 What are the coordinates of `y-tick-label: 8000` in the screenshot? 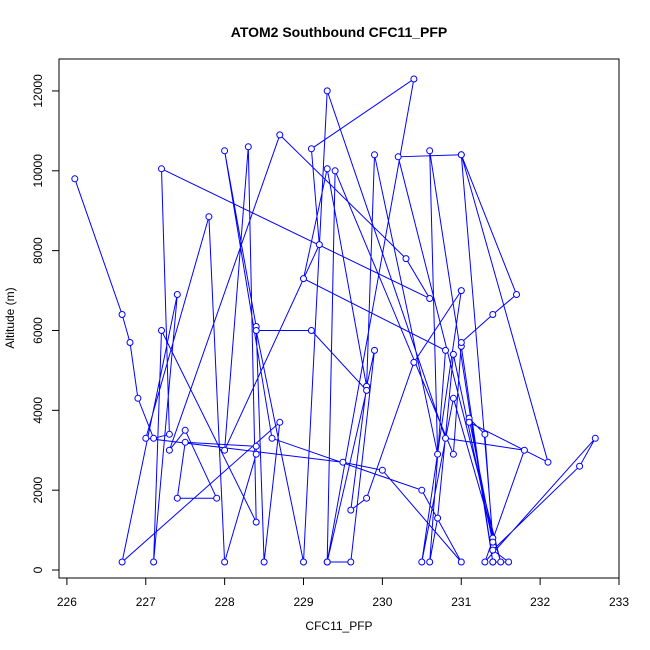 It's located at (38, 250).